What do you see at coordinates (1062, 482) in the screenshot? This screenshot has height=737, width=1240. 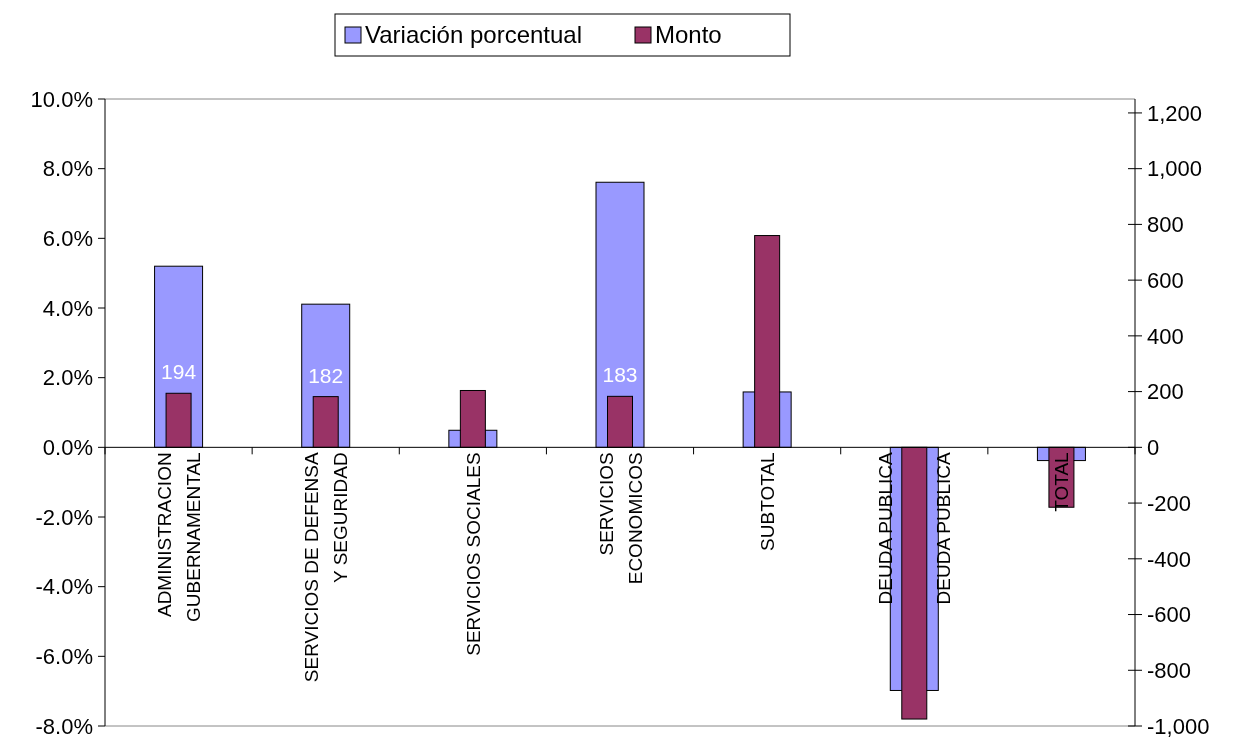 I see `x-tick-label: TOTAL` at bounding box center [1062, 482].